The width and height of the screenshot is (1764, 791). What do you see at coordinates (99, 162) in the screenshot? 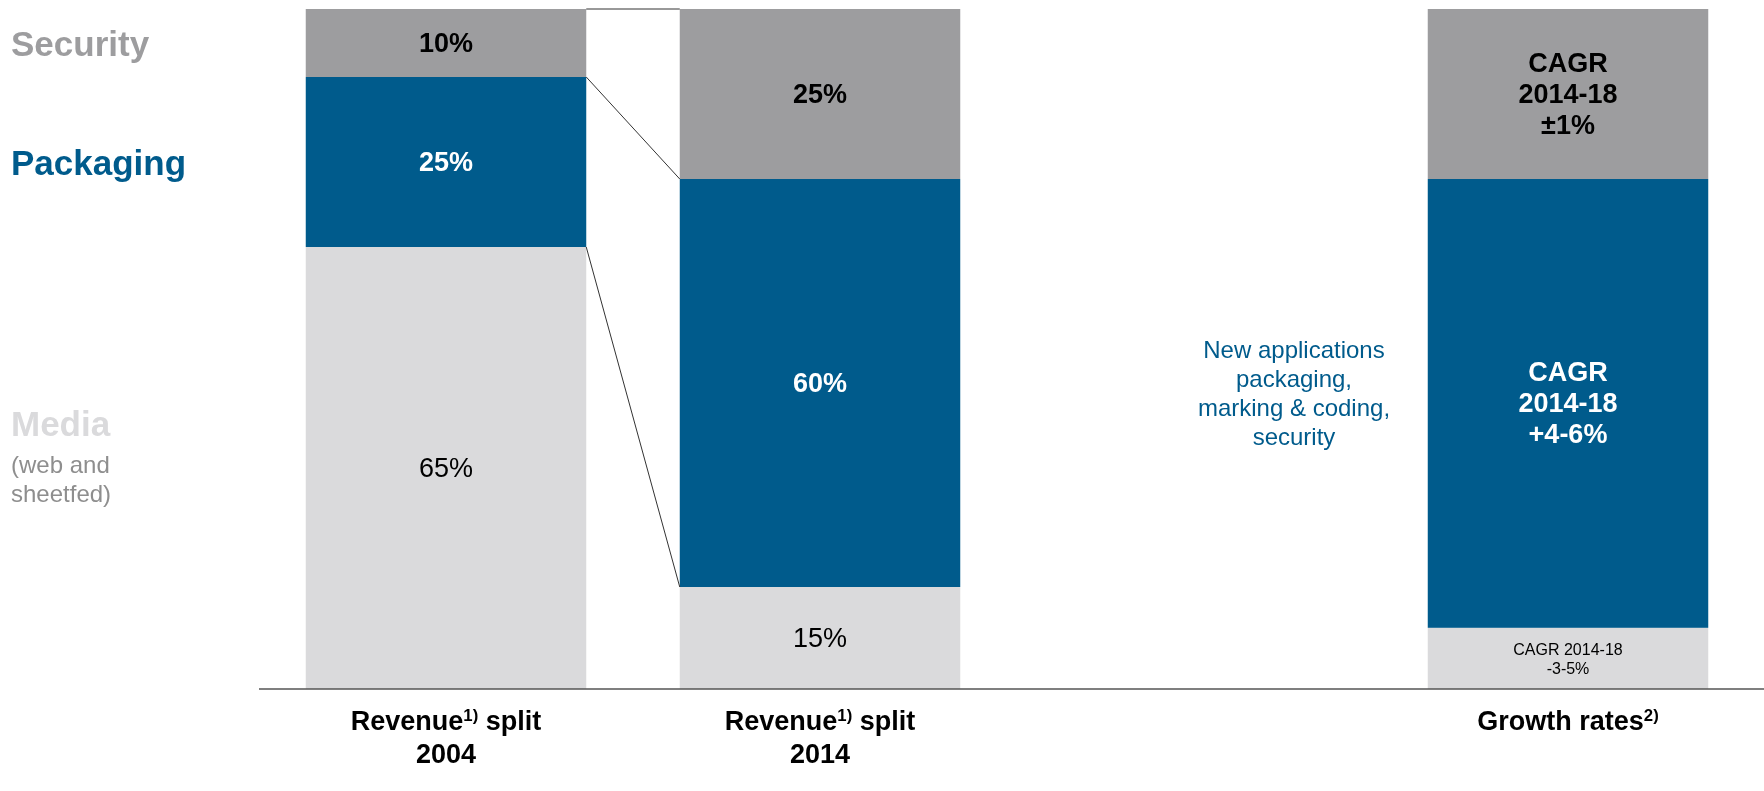
I see `text: Packaging` at bounding box center [99, 162].